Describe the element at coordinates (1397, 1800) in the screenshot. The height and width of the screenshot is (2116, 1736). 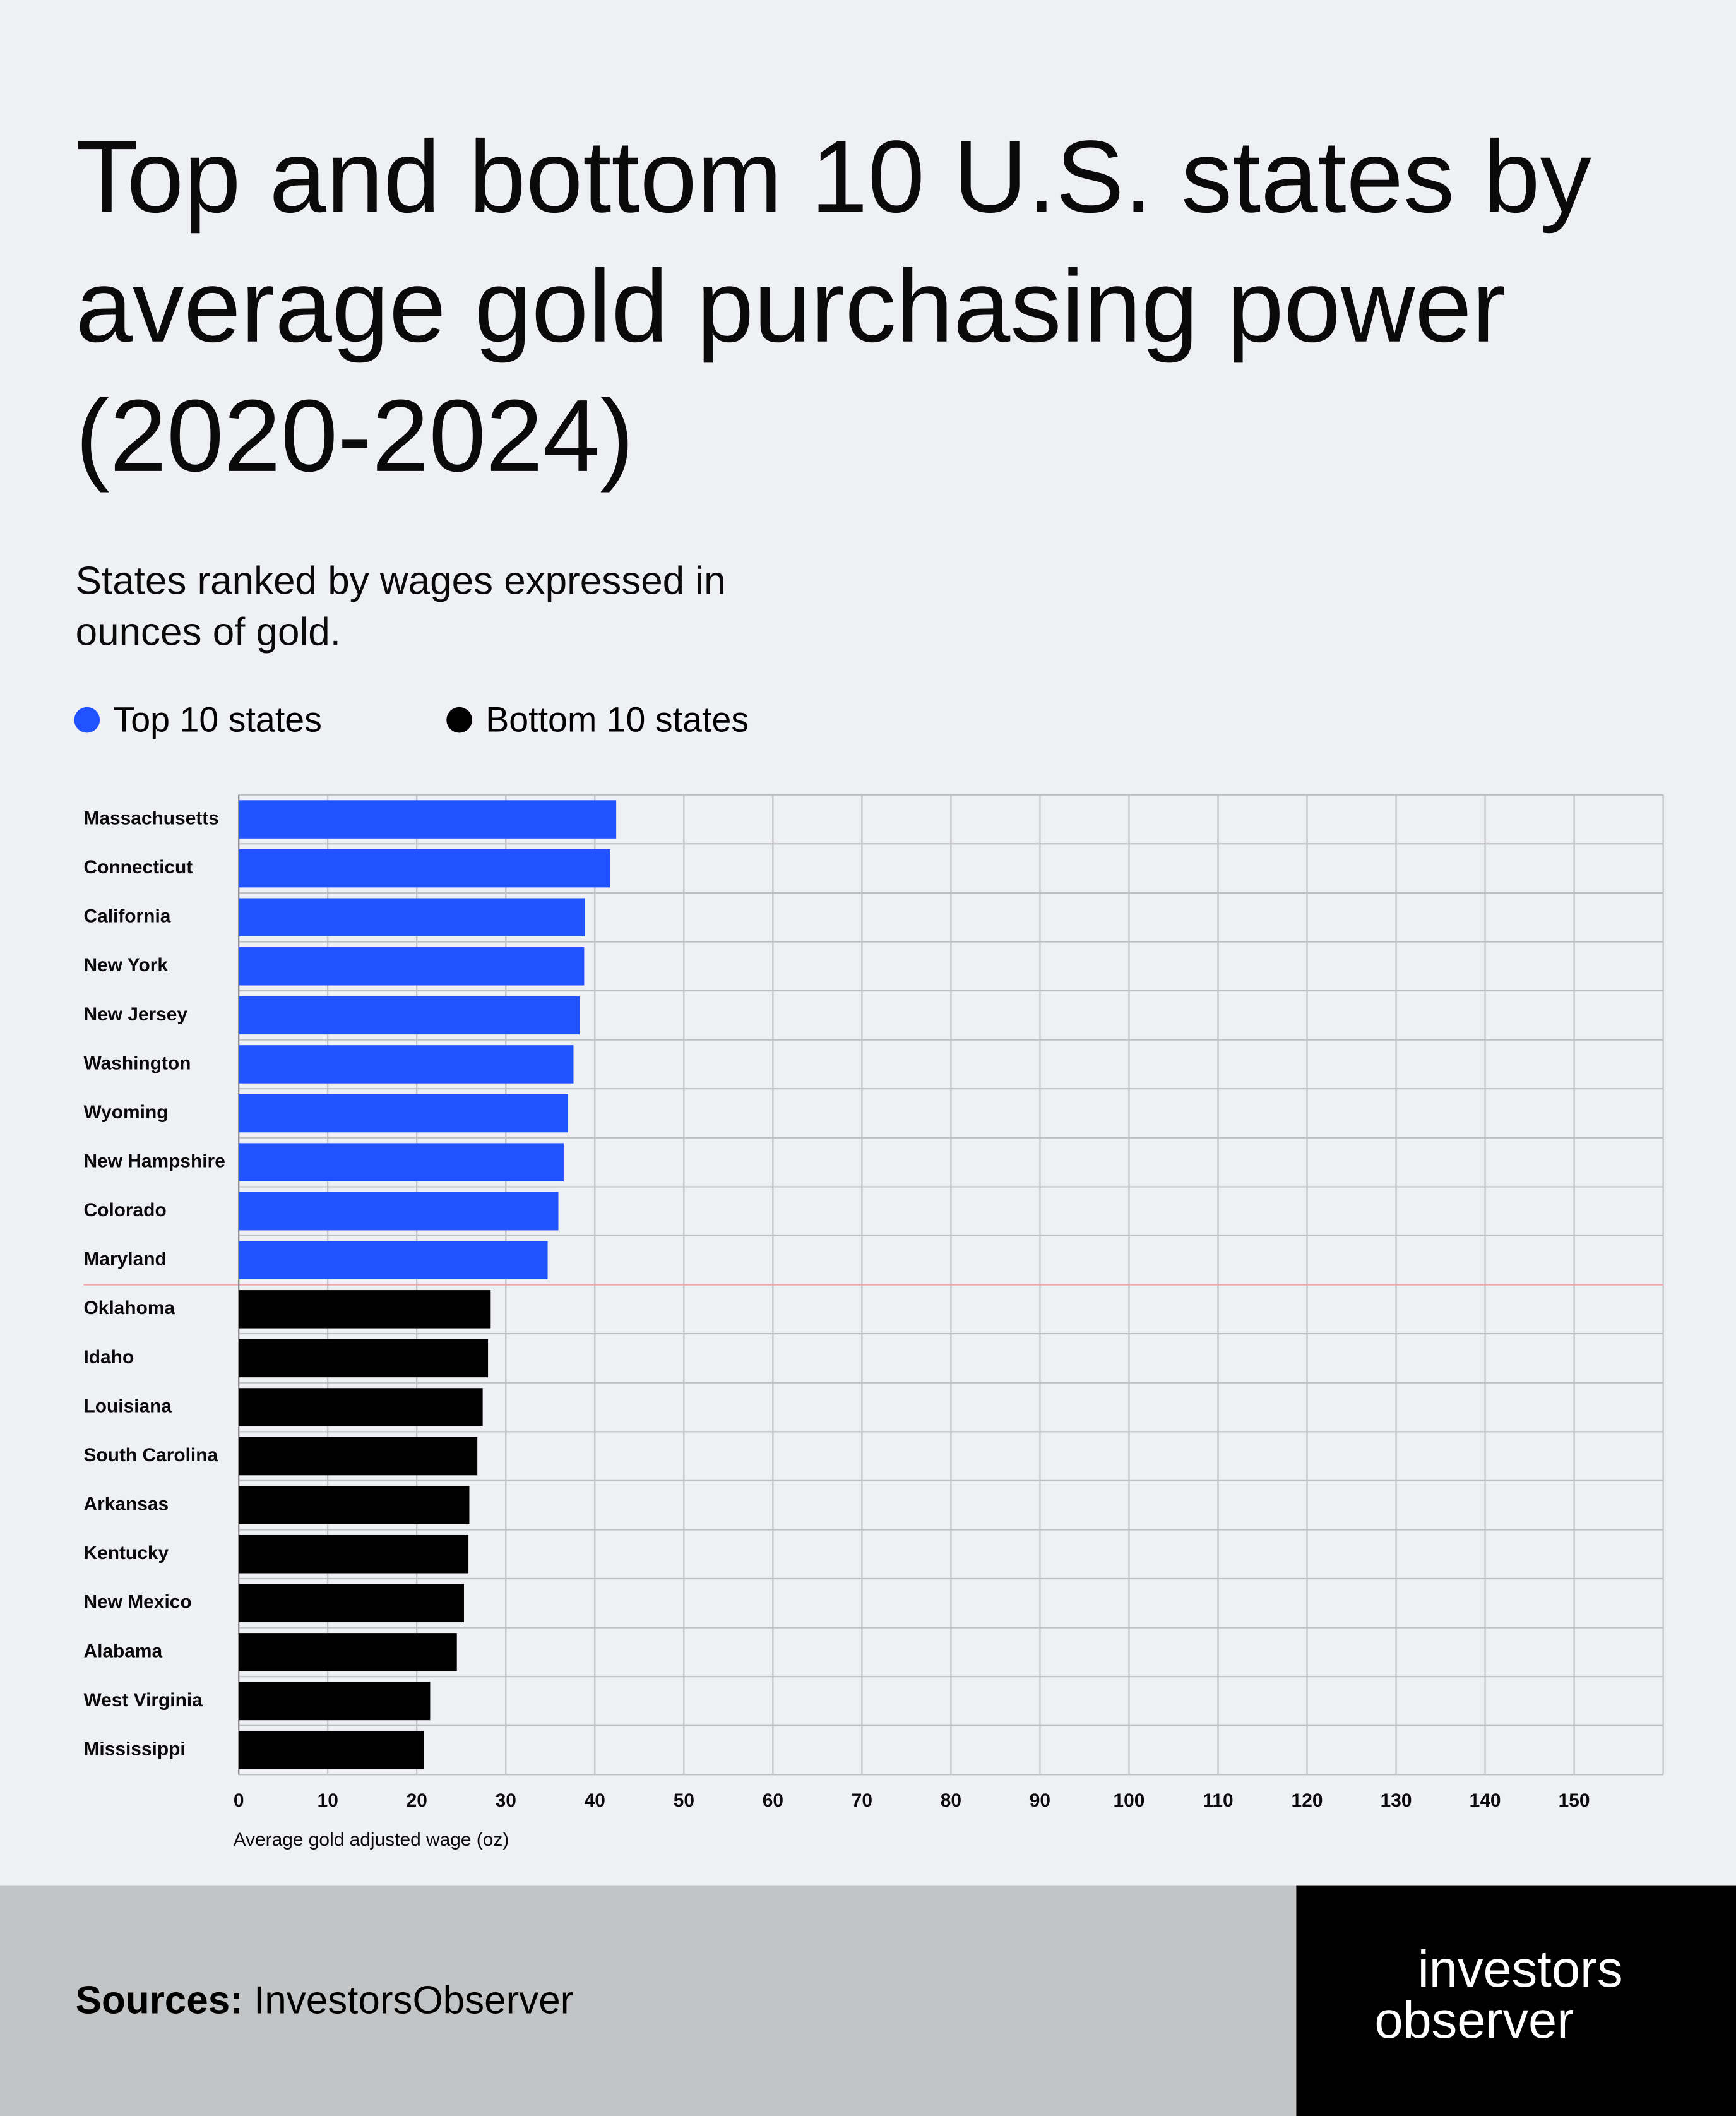
I see `x-tick-label: 130` at that location.